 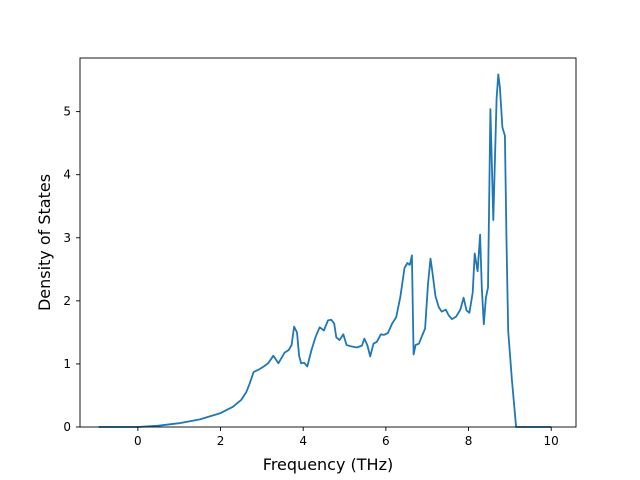 I want to click on x-tick-label: 2, so click(x=221, y=441).